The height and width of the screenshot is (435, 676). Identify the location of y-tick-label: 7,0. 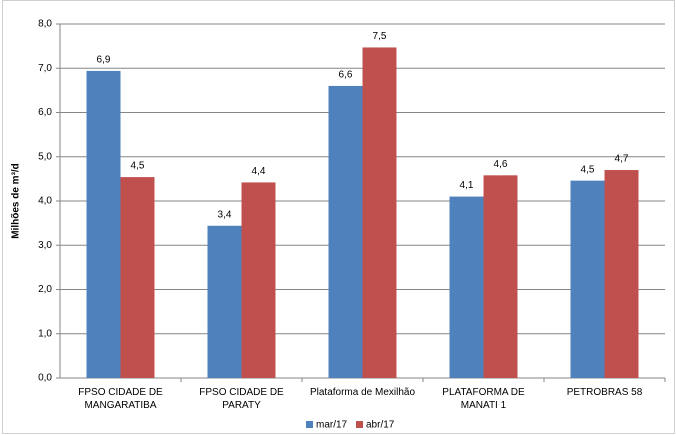
(45, 68).